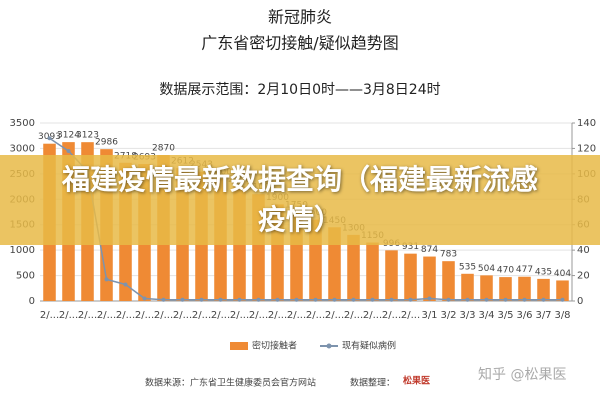 The image size is (600, 400). I want to click on value-label: 470, so click(505, 271).